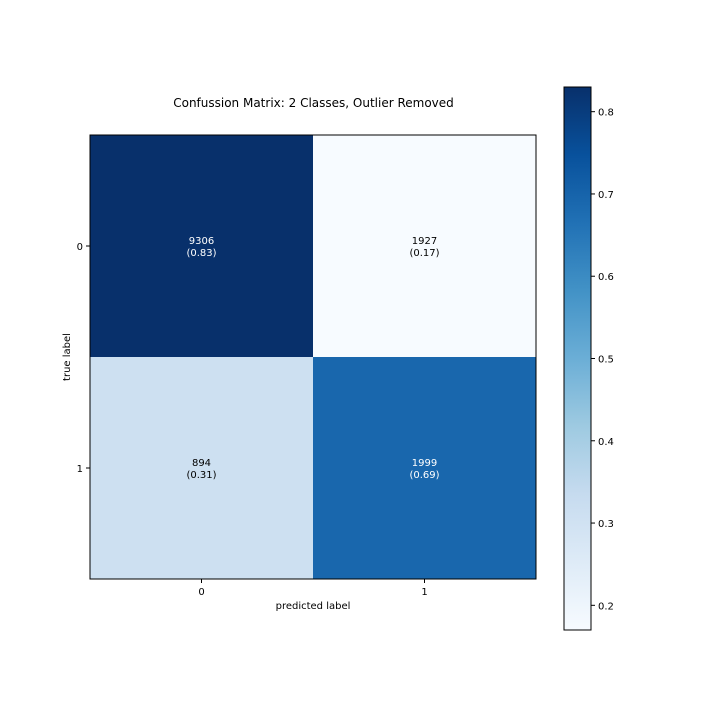 This screenshot has width=720, height=720. Describe the element at coordinates (424, 475) in the screenshot. I see `cell-1-1-ratio: (0.69)` at that location.